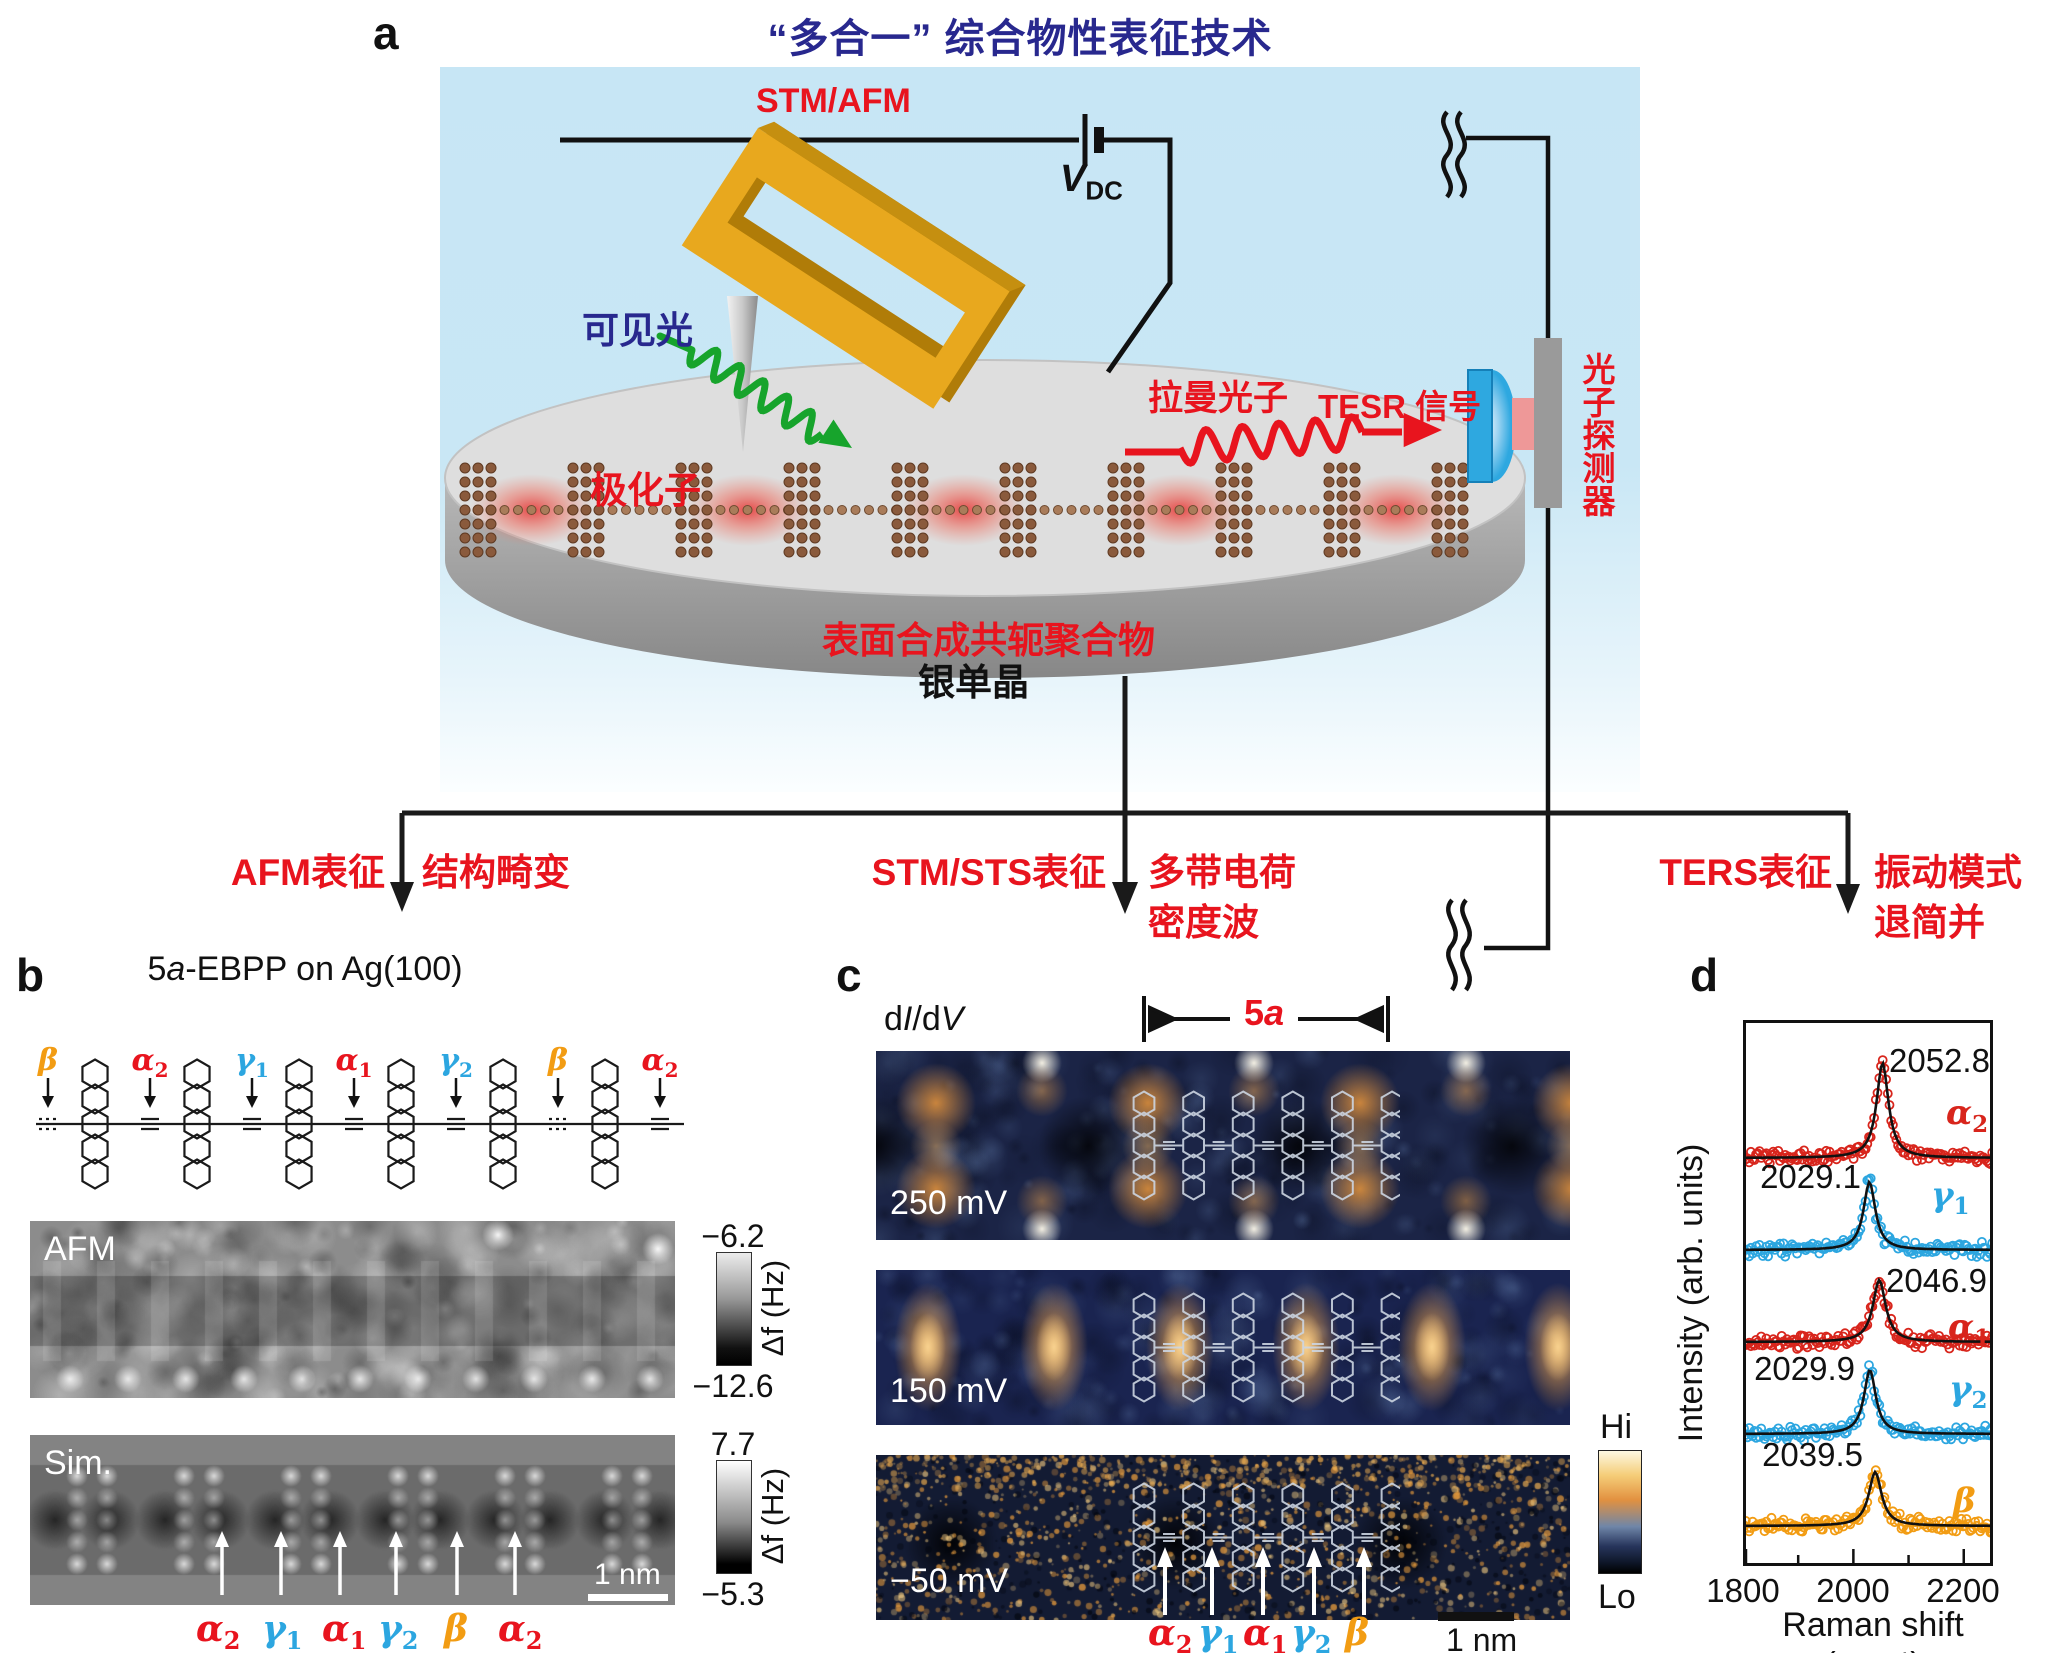 The height and width of the screenshot is (1653, 2048). What do you see at coordinates (1810, 1176) in the screenshot?
I see `svg-text: 2029.1` at bounding box center [1810, 1176].